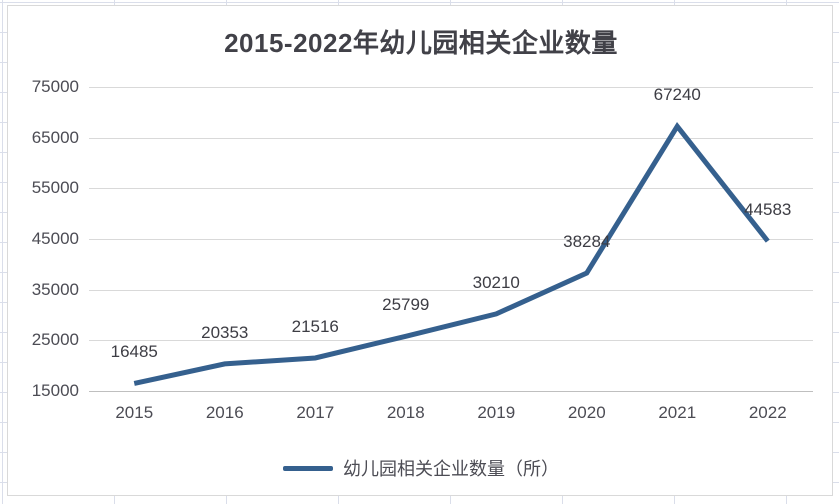  What do you see at coordinates (55, 340) in the screenshot?
I see `y-axis-tick-label: 25000` at bounding box center [55, 340].